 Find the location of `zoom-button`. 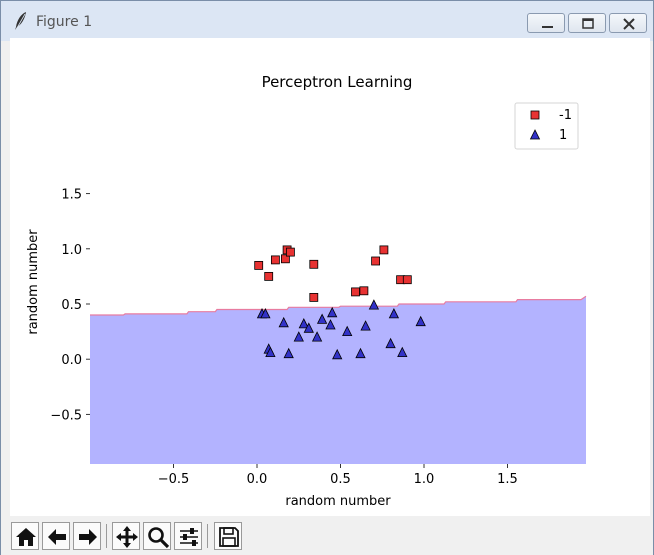

zoom-button is located at coordinates (157, 536).